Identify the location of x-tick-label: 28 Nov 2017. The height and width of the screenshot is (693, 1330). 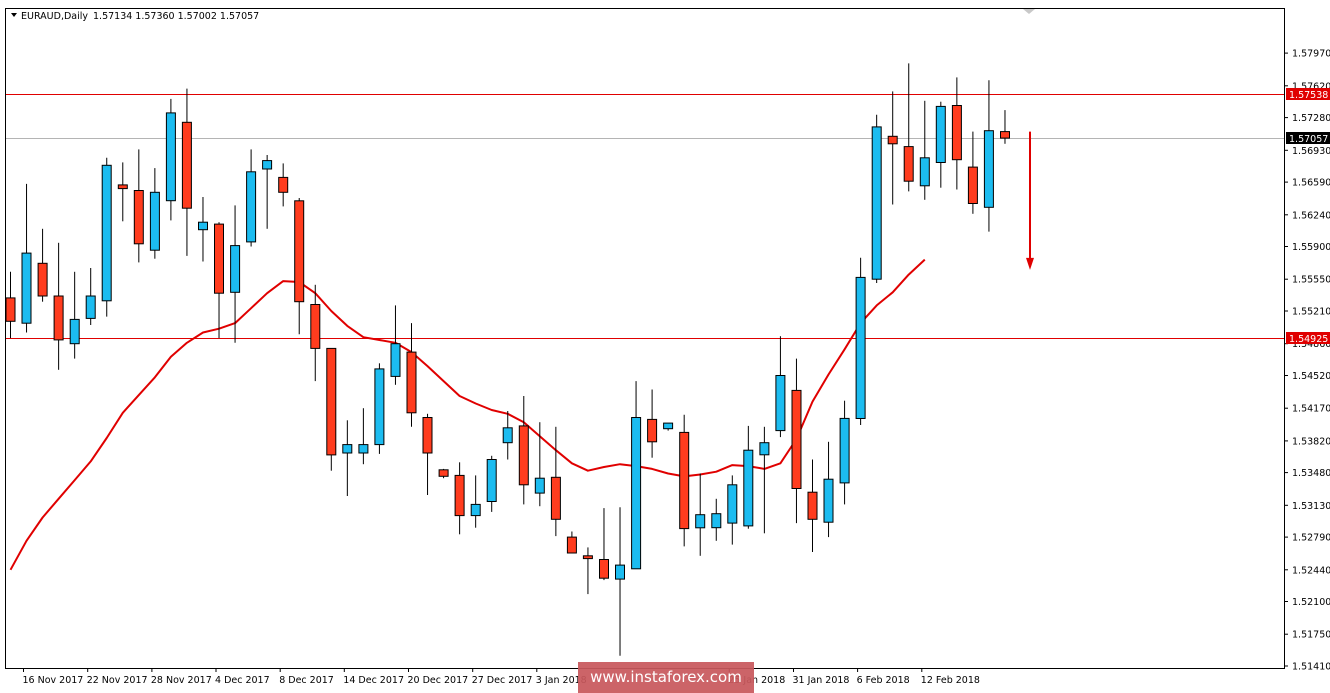
(181, 680).